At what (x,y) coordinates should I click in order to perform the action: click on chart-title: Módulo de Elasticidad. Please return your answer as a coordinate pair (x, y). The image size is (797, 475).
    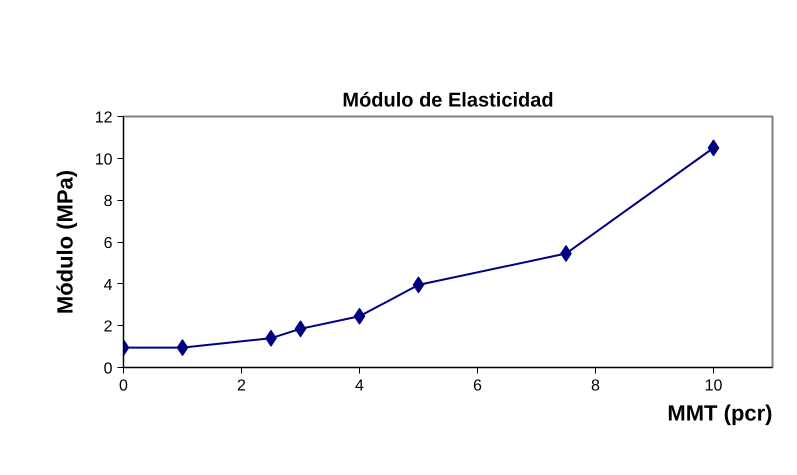
    Looking at the image, I should click on (448, 101).